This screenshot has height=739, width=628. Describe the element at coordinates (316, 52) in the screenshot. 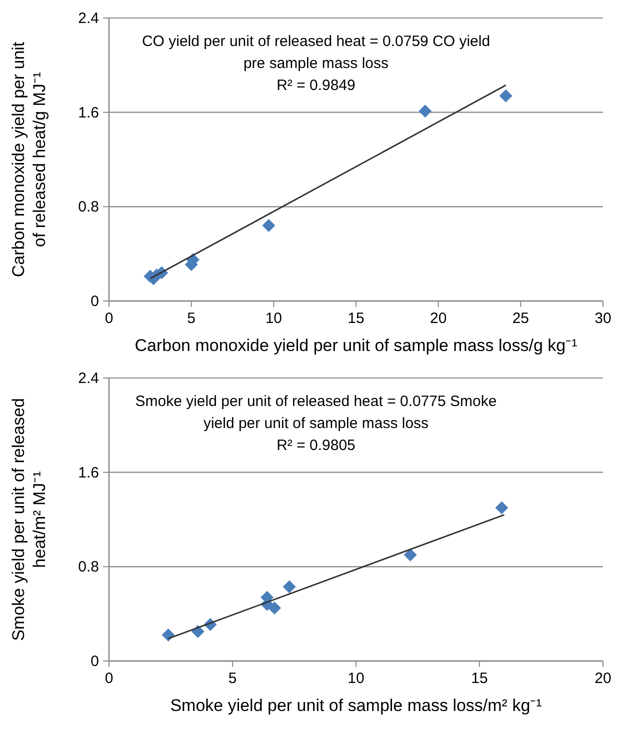

I see `annotation: CO yield per unit of released heat = 0.0759 CO yield pre sample mass loss` at that location.